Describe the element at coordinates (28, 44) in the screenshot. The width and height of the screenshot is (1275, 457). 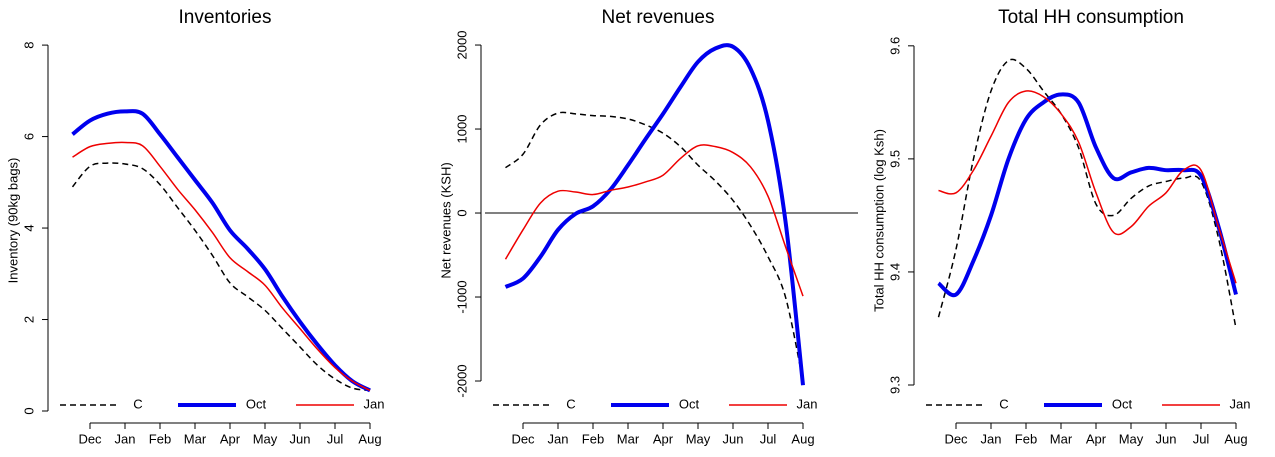
I see `y-tick-label: 8` at that location.